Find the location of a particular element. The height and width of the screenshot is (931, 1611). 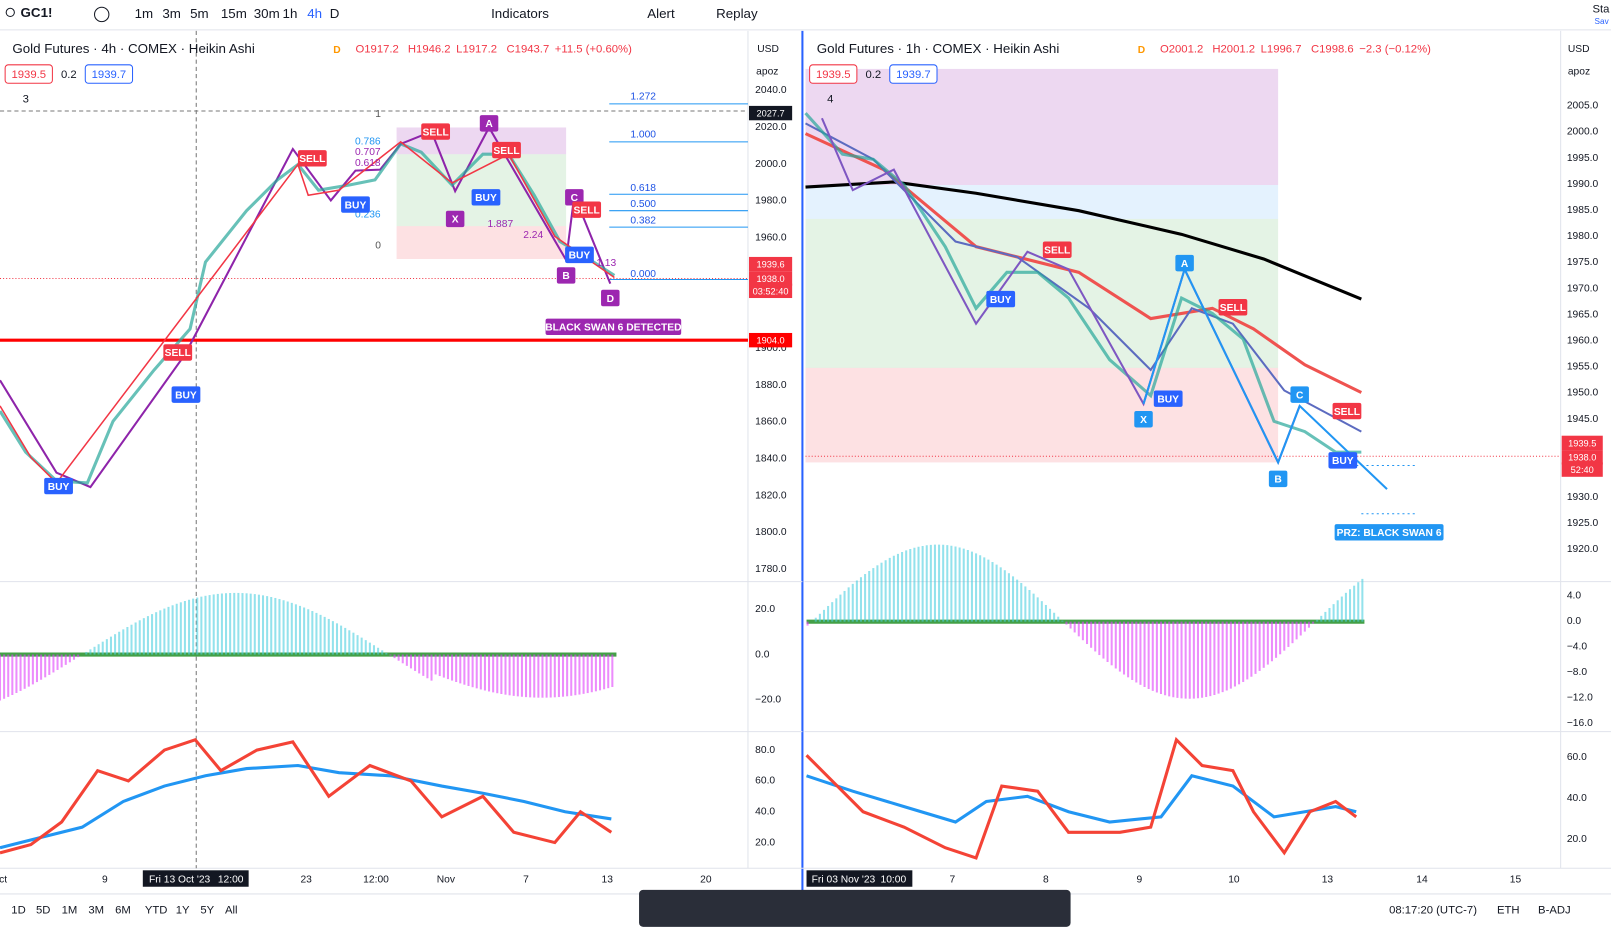

range-button: 1M is located at coordinates (70, 910).